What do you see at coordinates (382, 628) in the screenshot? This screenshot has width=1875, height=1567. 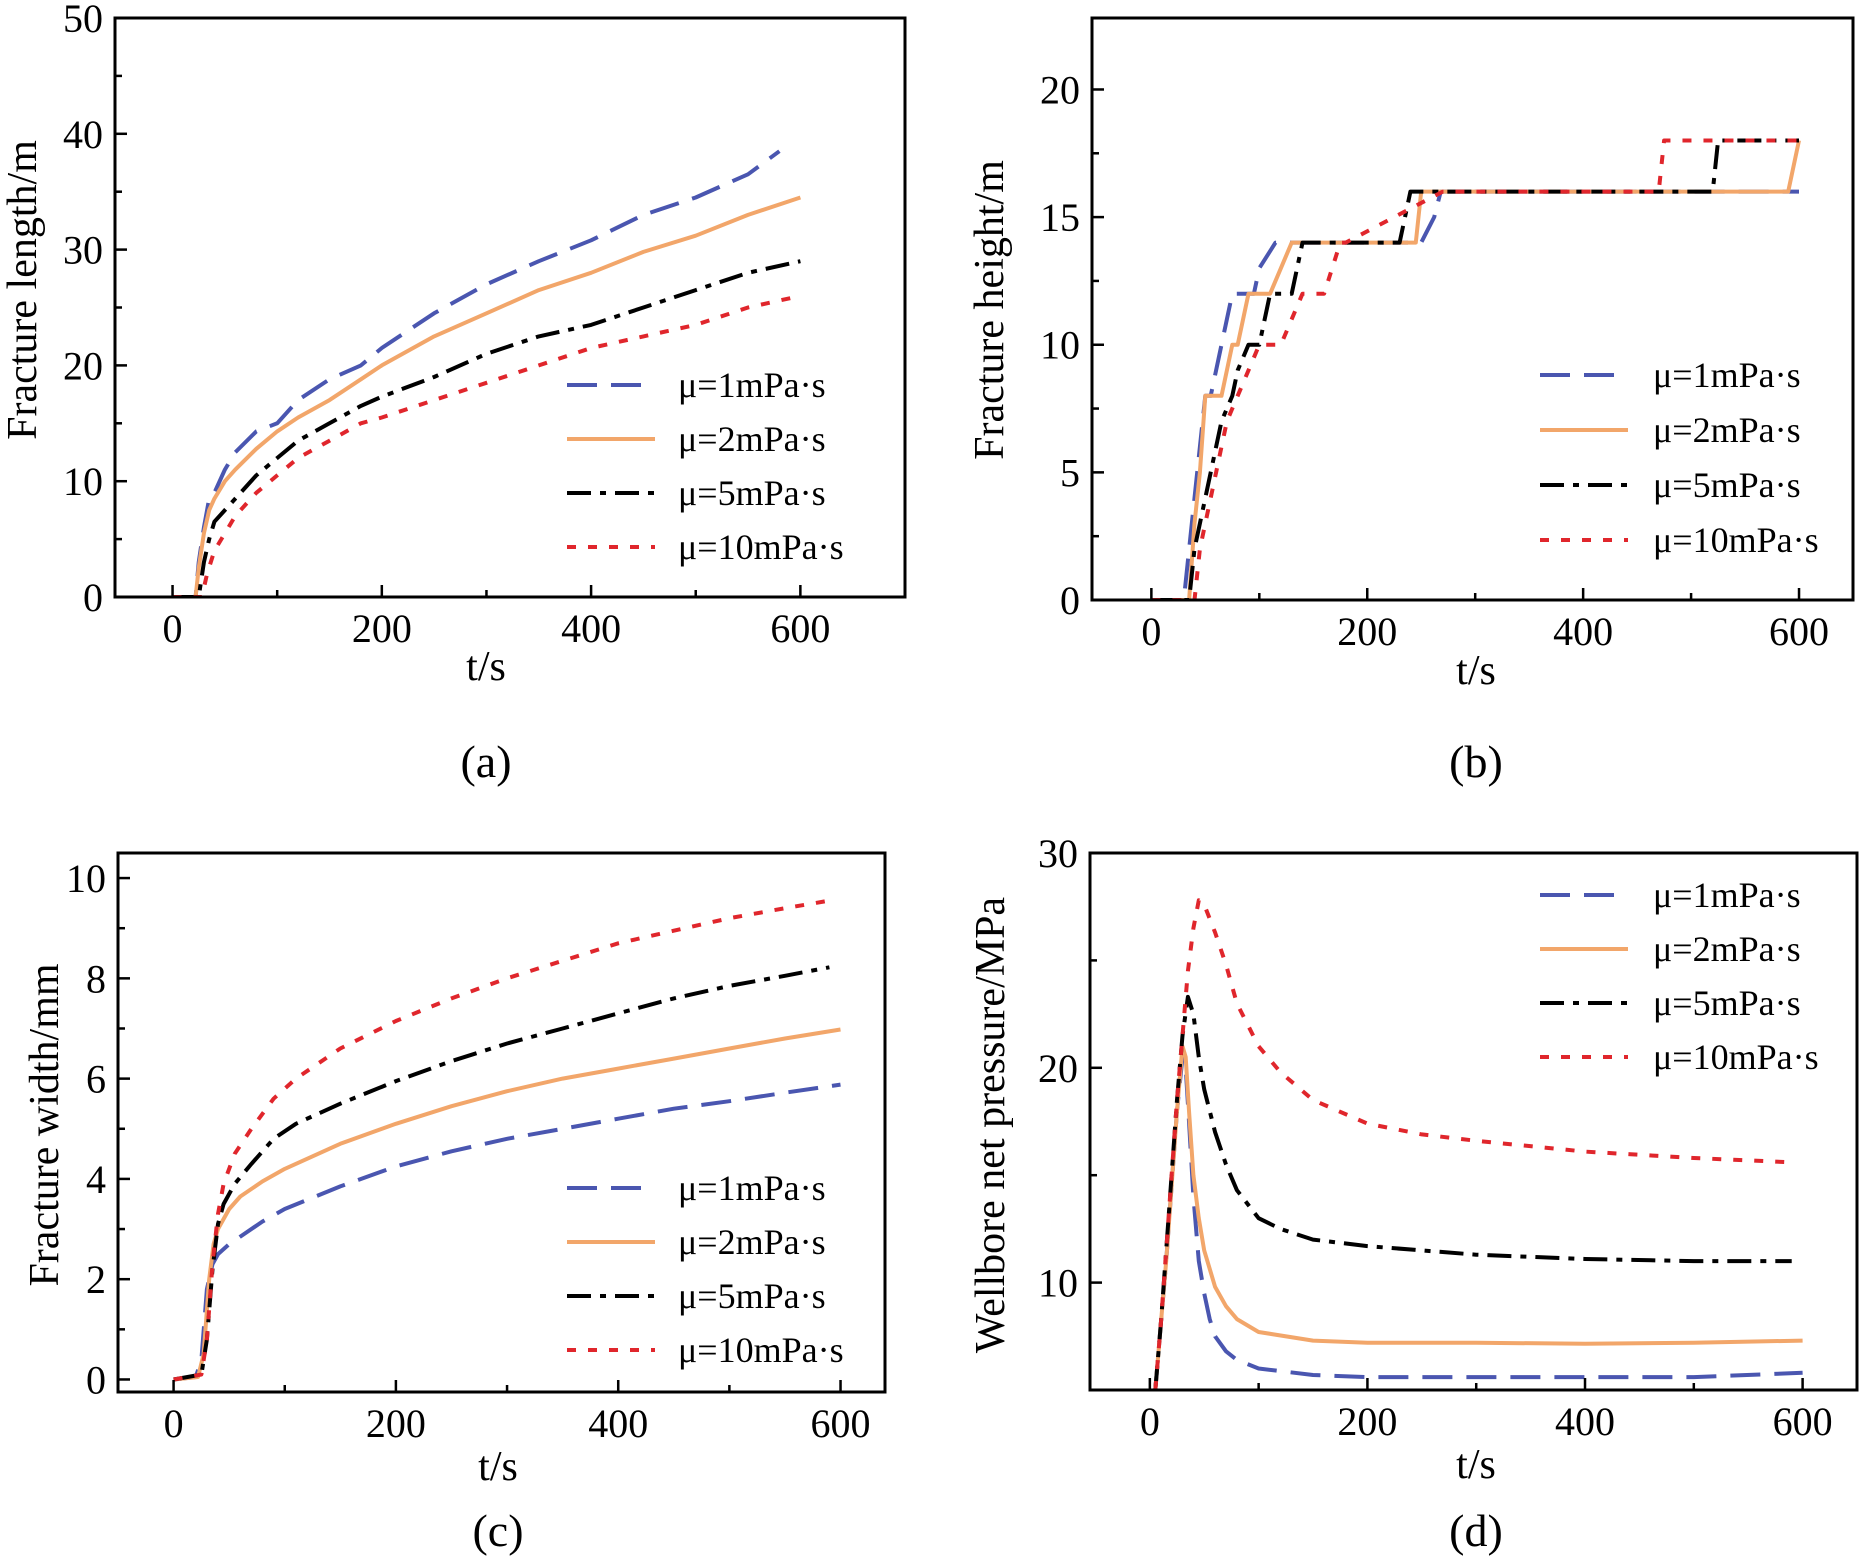 I see `panel-a-x-tick-label: 200` at bounding box center [382, 628].